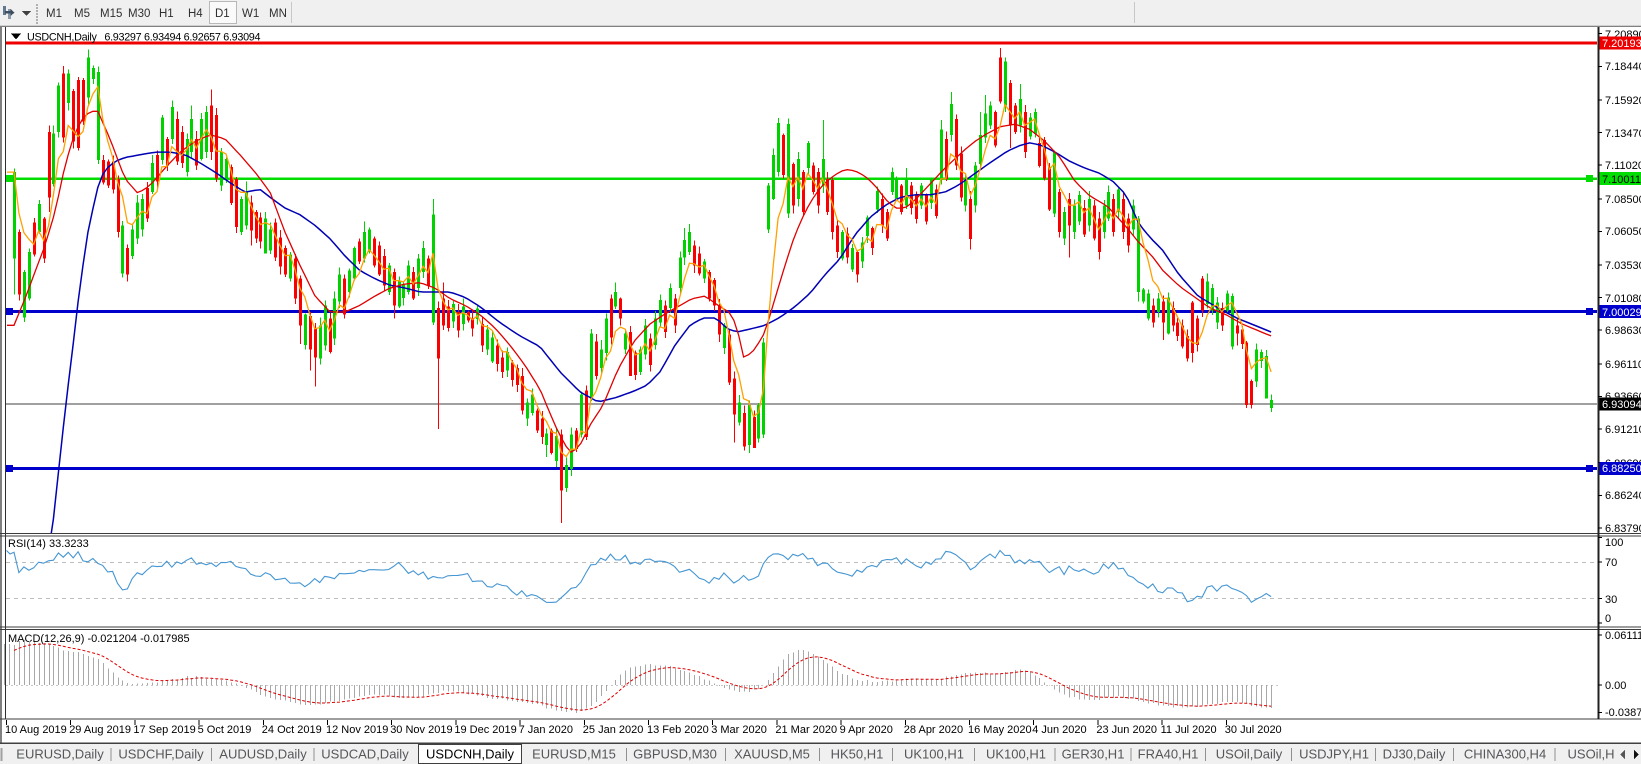  I want to click on svg-text: 30 Jul 2020, so click(1253, 730).